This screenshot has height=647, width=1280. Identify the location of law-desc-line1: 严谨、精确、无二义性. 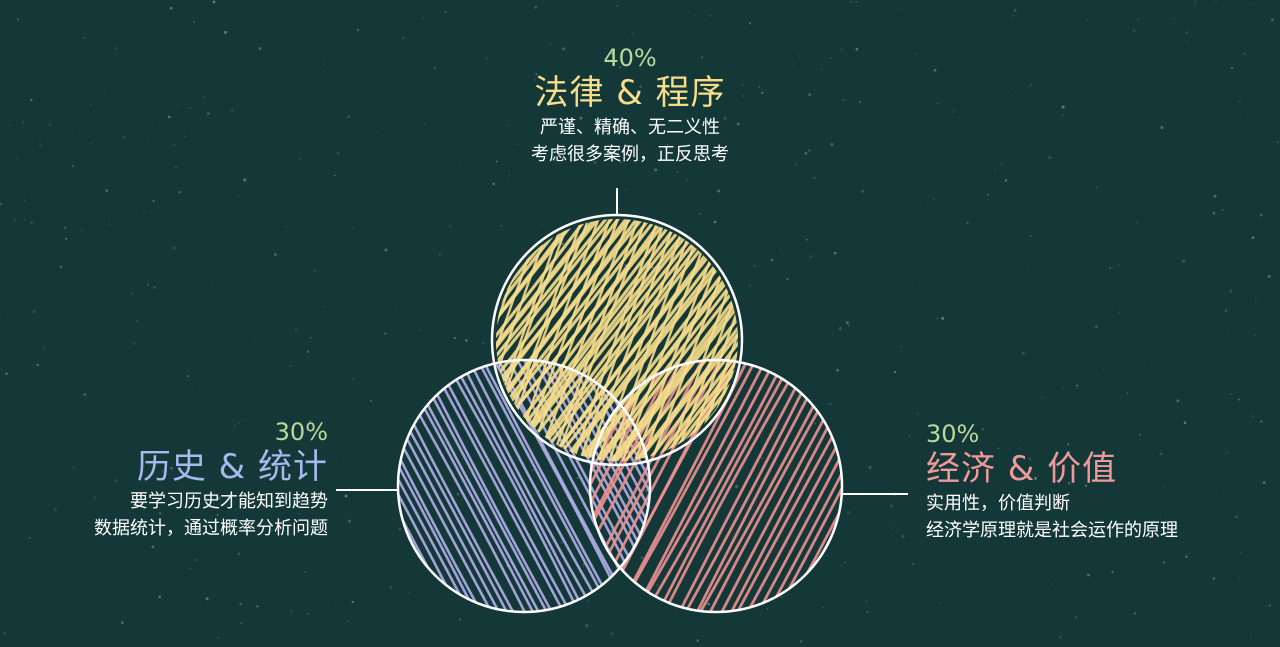
(630, 127).